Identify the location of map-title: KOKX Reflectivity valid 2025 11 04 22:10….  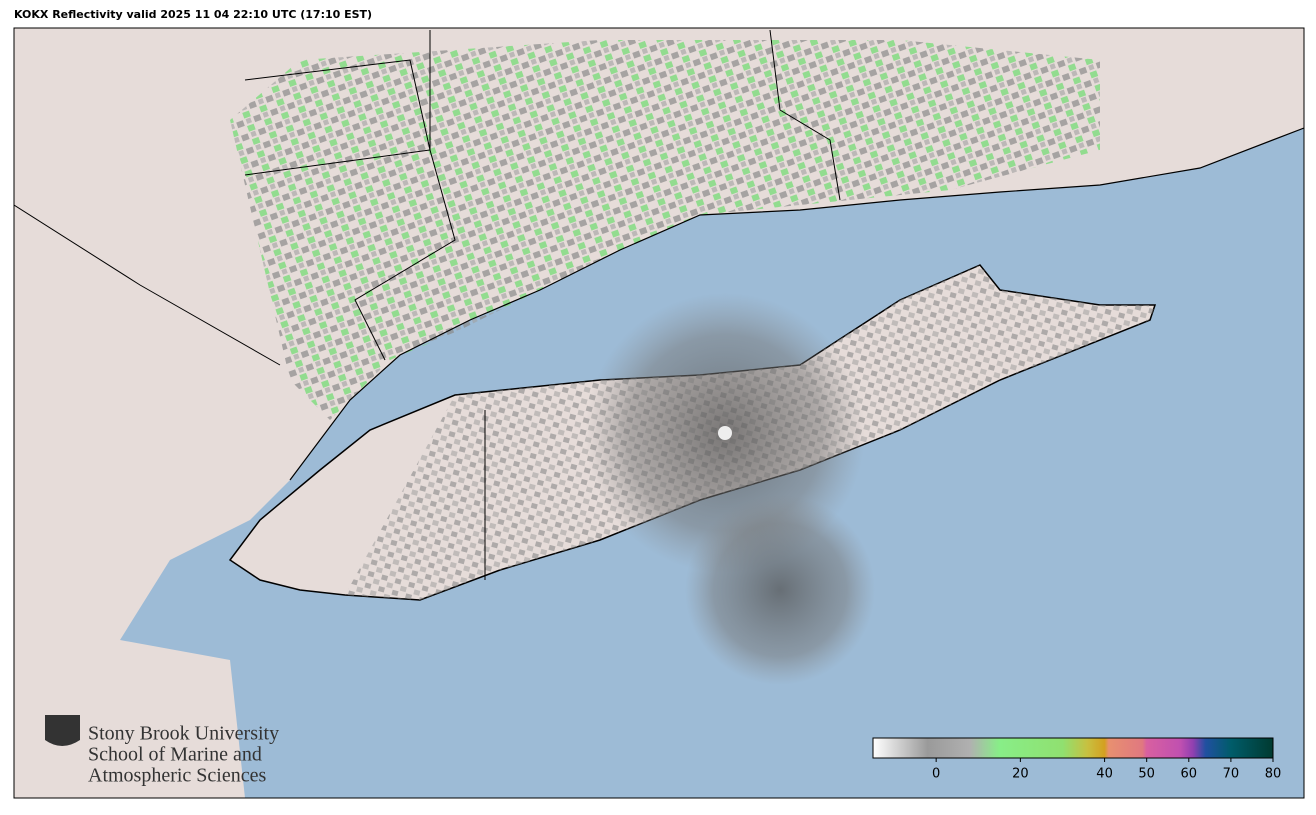
(193, 14).